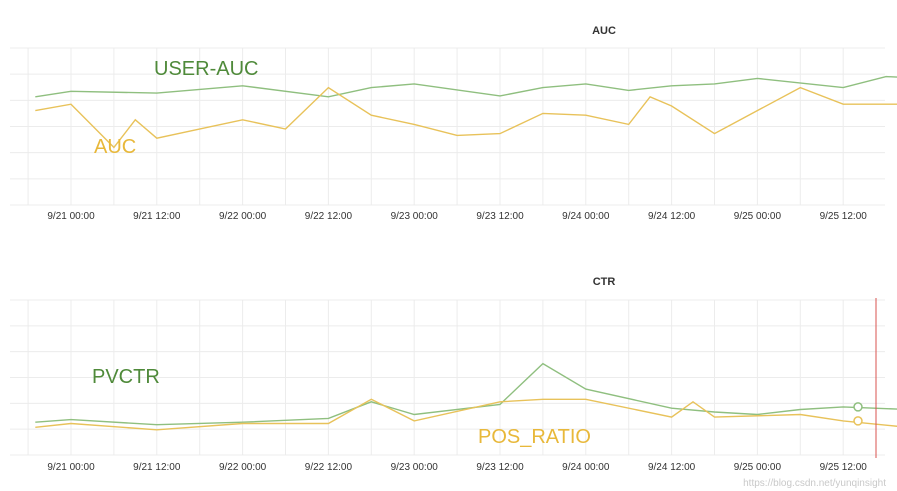 The width and height of the screenshot is (897, 491). Describe the element at coordinates (126, 377) in the screenshot. I see `series-annotation-pvctr: PVCTR` at that location.